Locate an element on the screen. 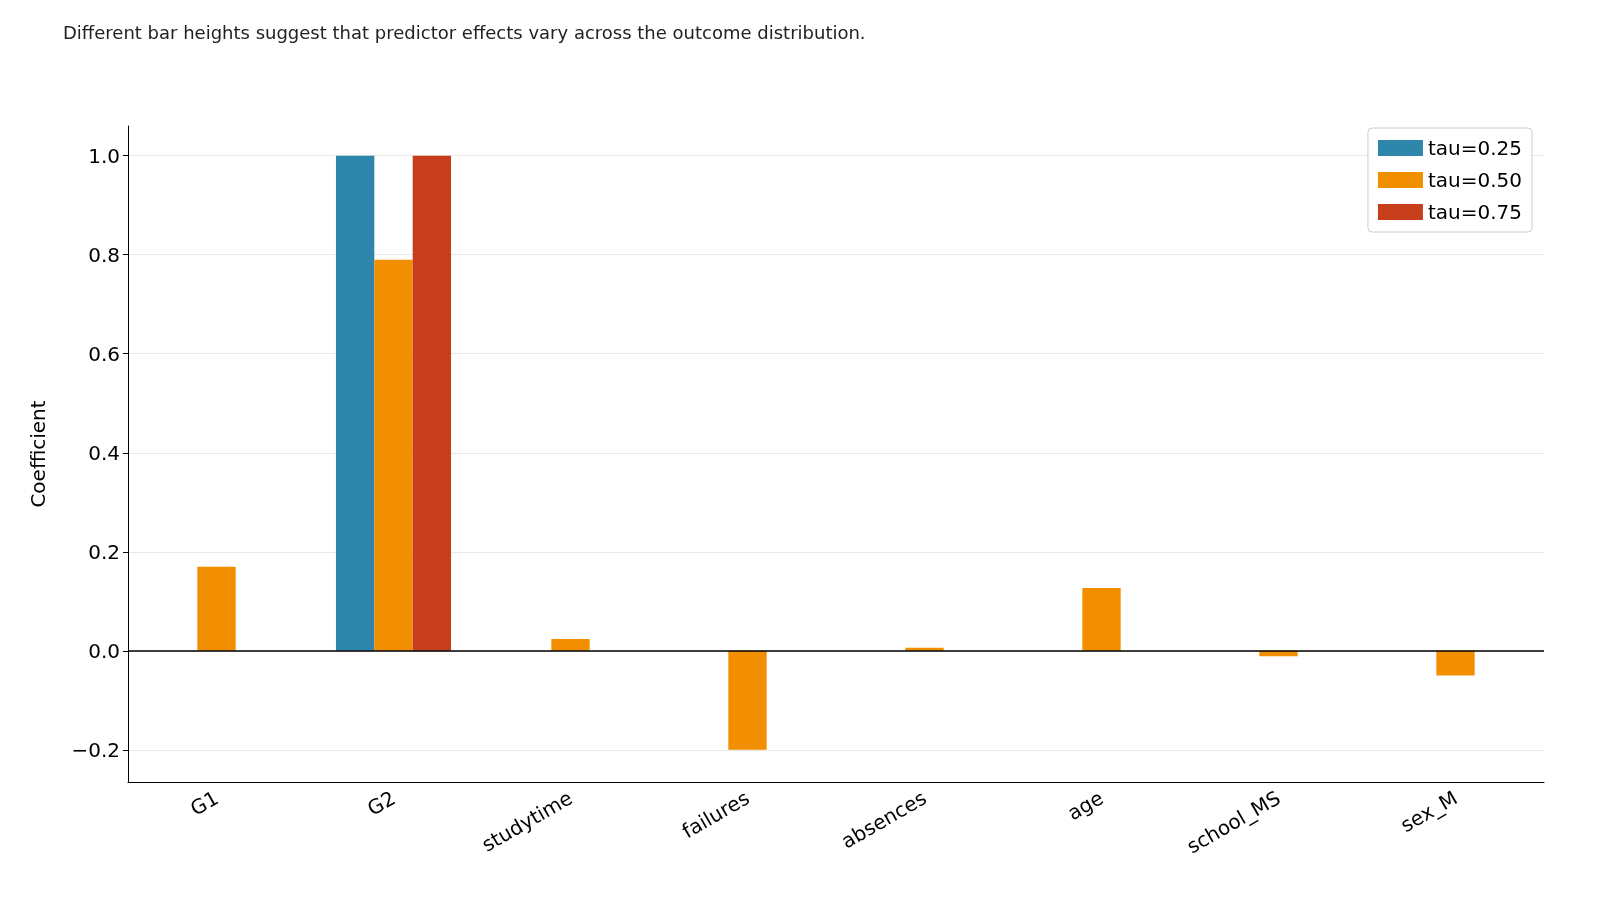  y-tick-label: −0.2 is located at coordinates (95, 749).